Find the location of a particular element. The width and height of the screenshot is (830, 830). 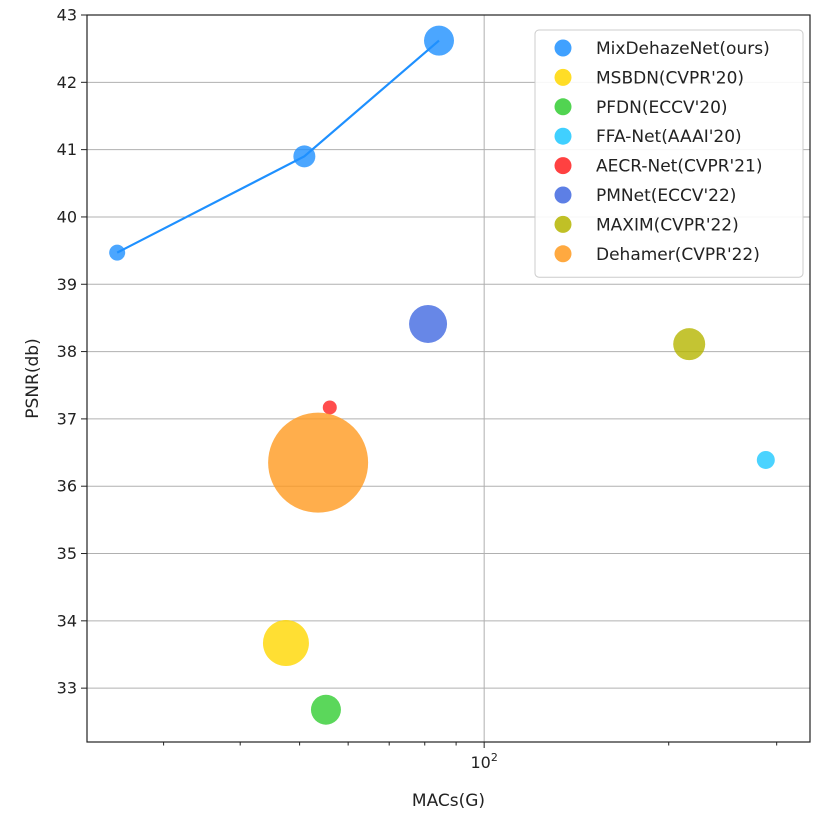

y-axis-ticks: 33 34 35 36 37 38 39 40 41 42 43 is located at coordinates (72, 352).